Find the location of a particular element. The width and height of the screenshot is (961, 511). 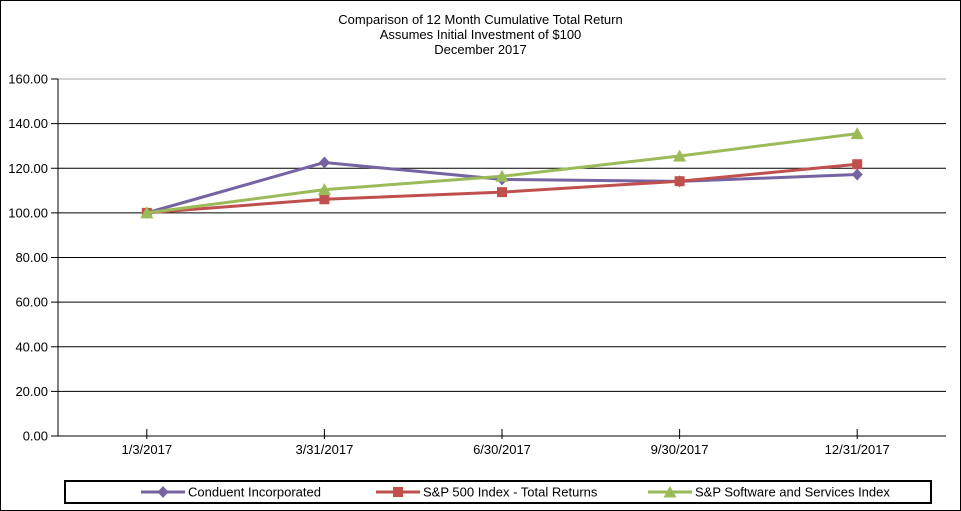

legend-label: S&P Software and Services Index is located at coordinates (792, 492).